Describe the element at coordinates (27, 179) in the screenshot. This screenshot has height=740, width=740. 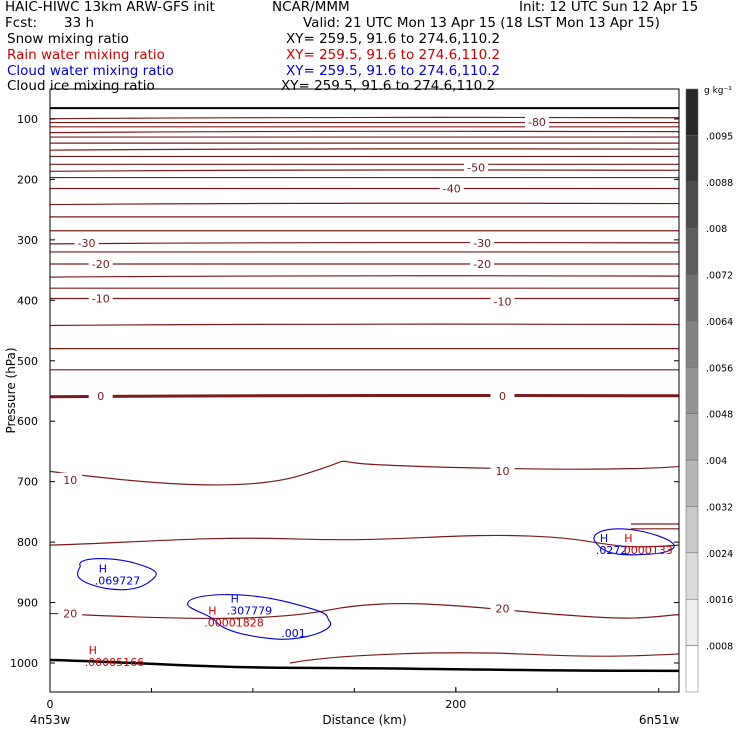
I see `y-tick-label: 200` at that location.